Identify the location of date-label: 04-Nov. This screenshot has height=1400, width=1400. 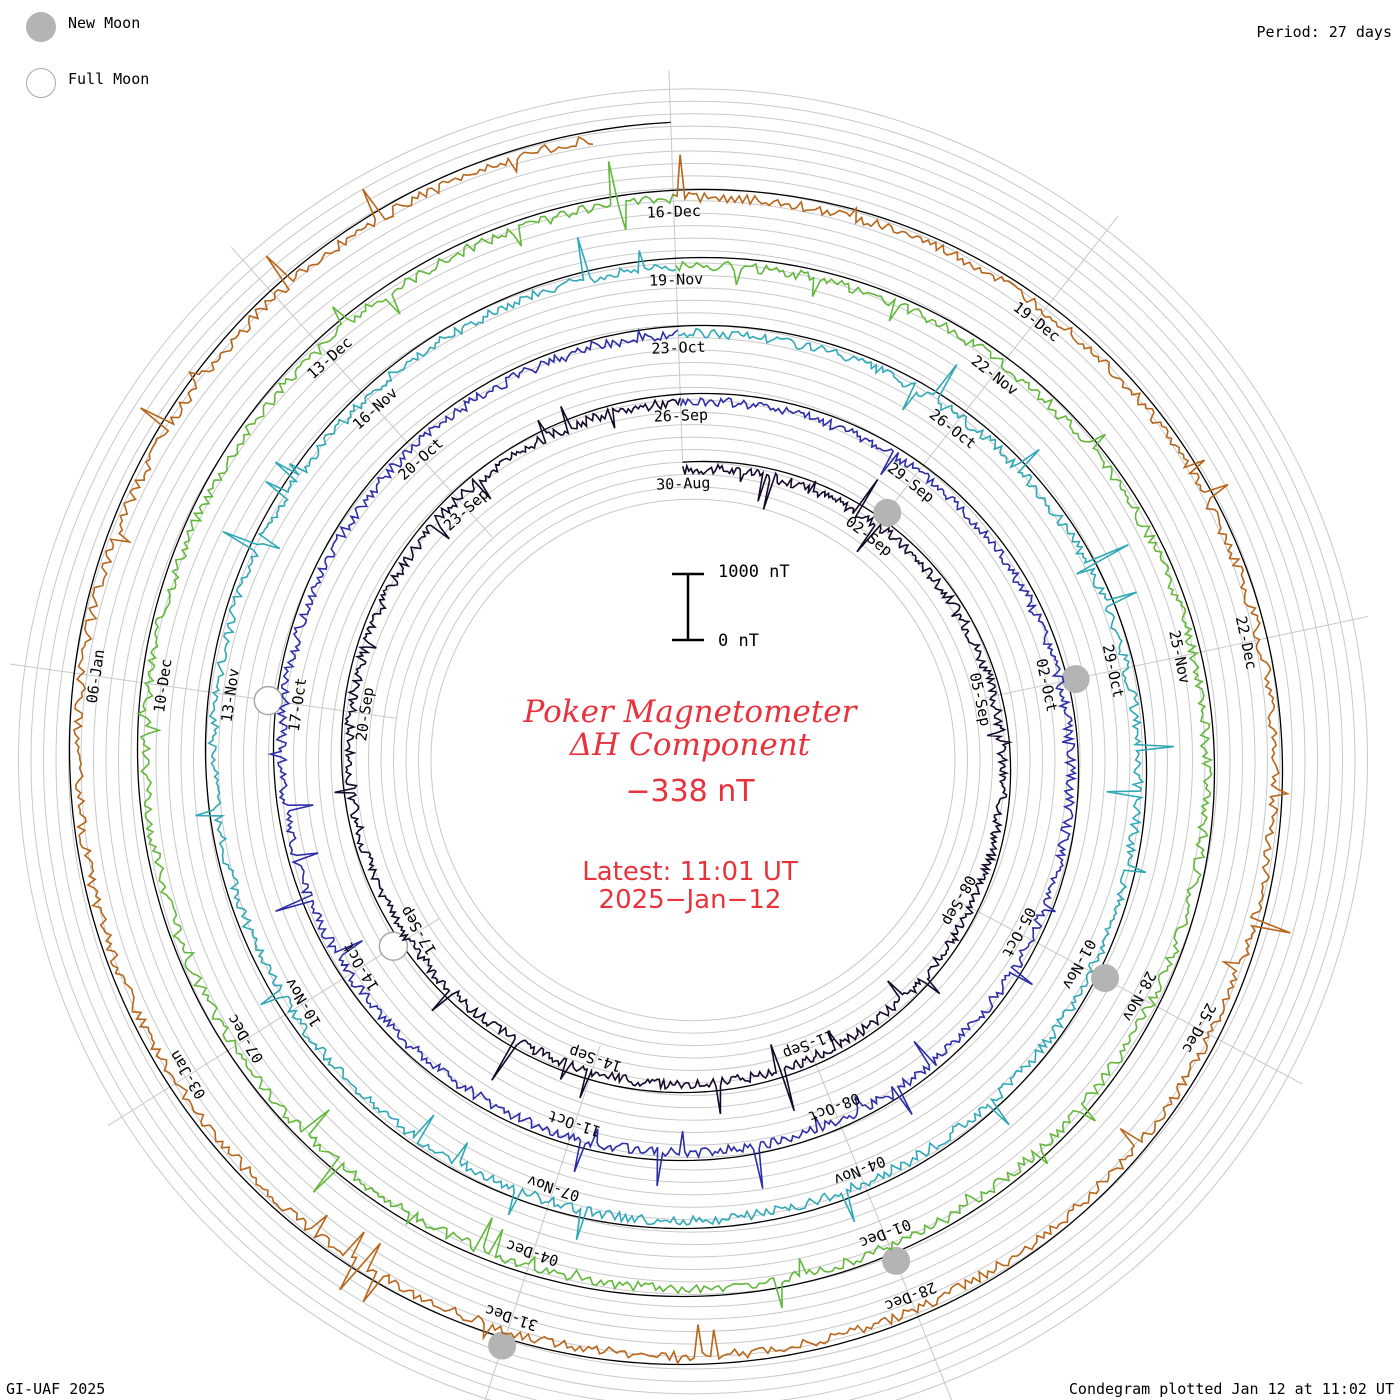
(859, 1170).